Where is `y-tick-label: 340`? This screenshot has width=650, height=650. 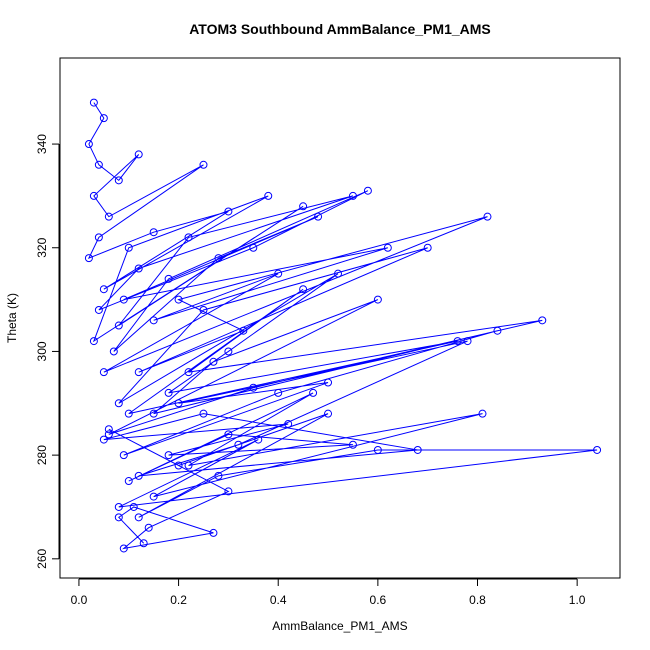 y-tick-label: 340 is located at coordinates (42, 144).